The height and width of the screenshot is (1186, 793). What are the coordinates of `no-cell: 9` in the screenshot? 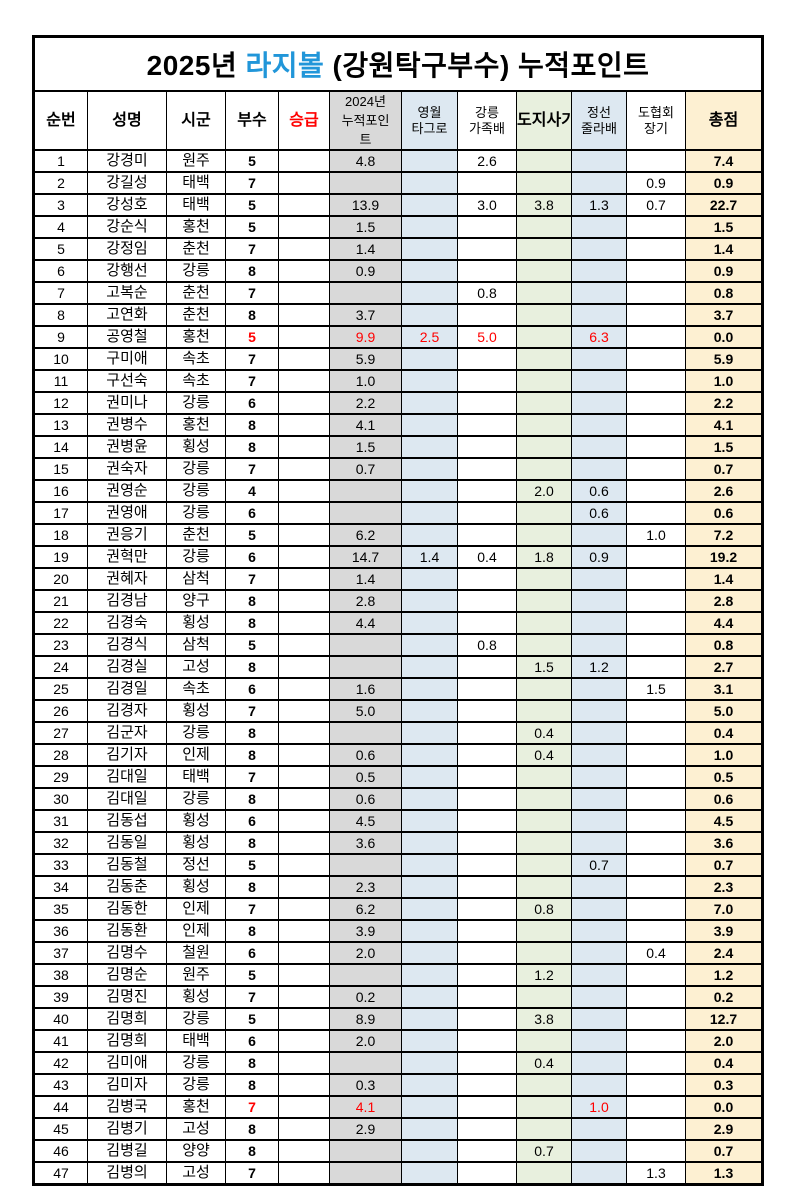 It's located at (60, 337).